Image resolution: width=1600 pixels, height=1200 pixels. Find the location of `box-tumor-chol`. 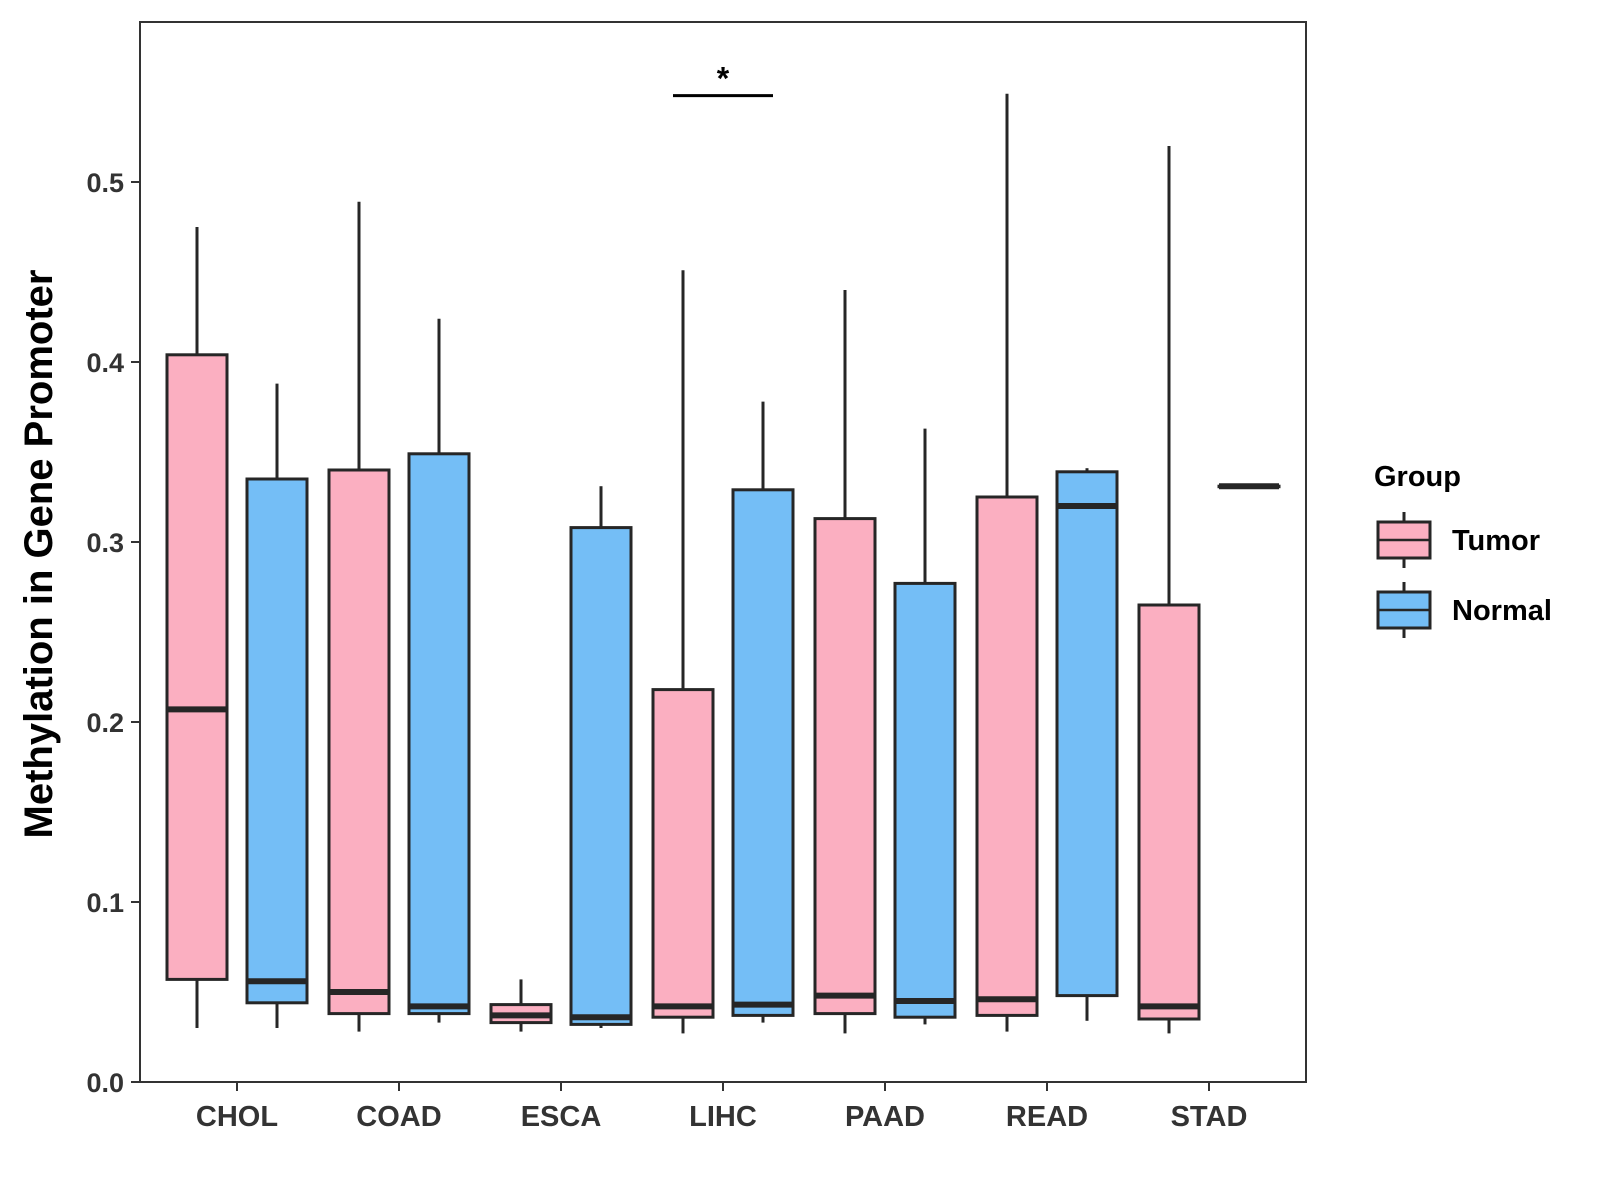

box-tumor-chol is located at coordinates (197, 627).